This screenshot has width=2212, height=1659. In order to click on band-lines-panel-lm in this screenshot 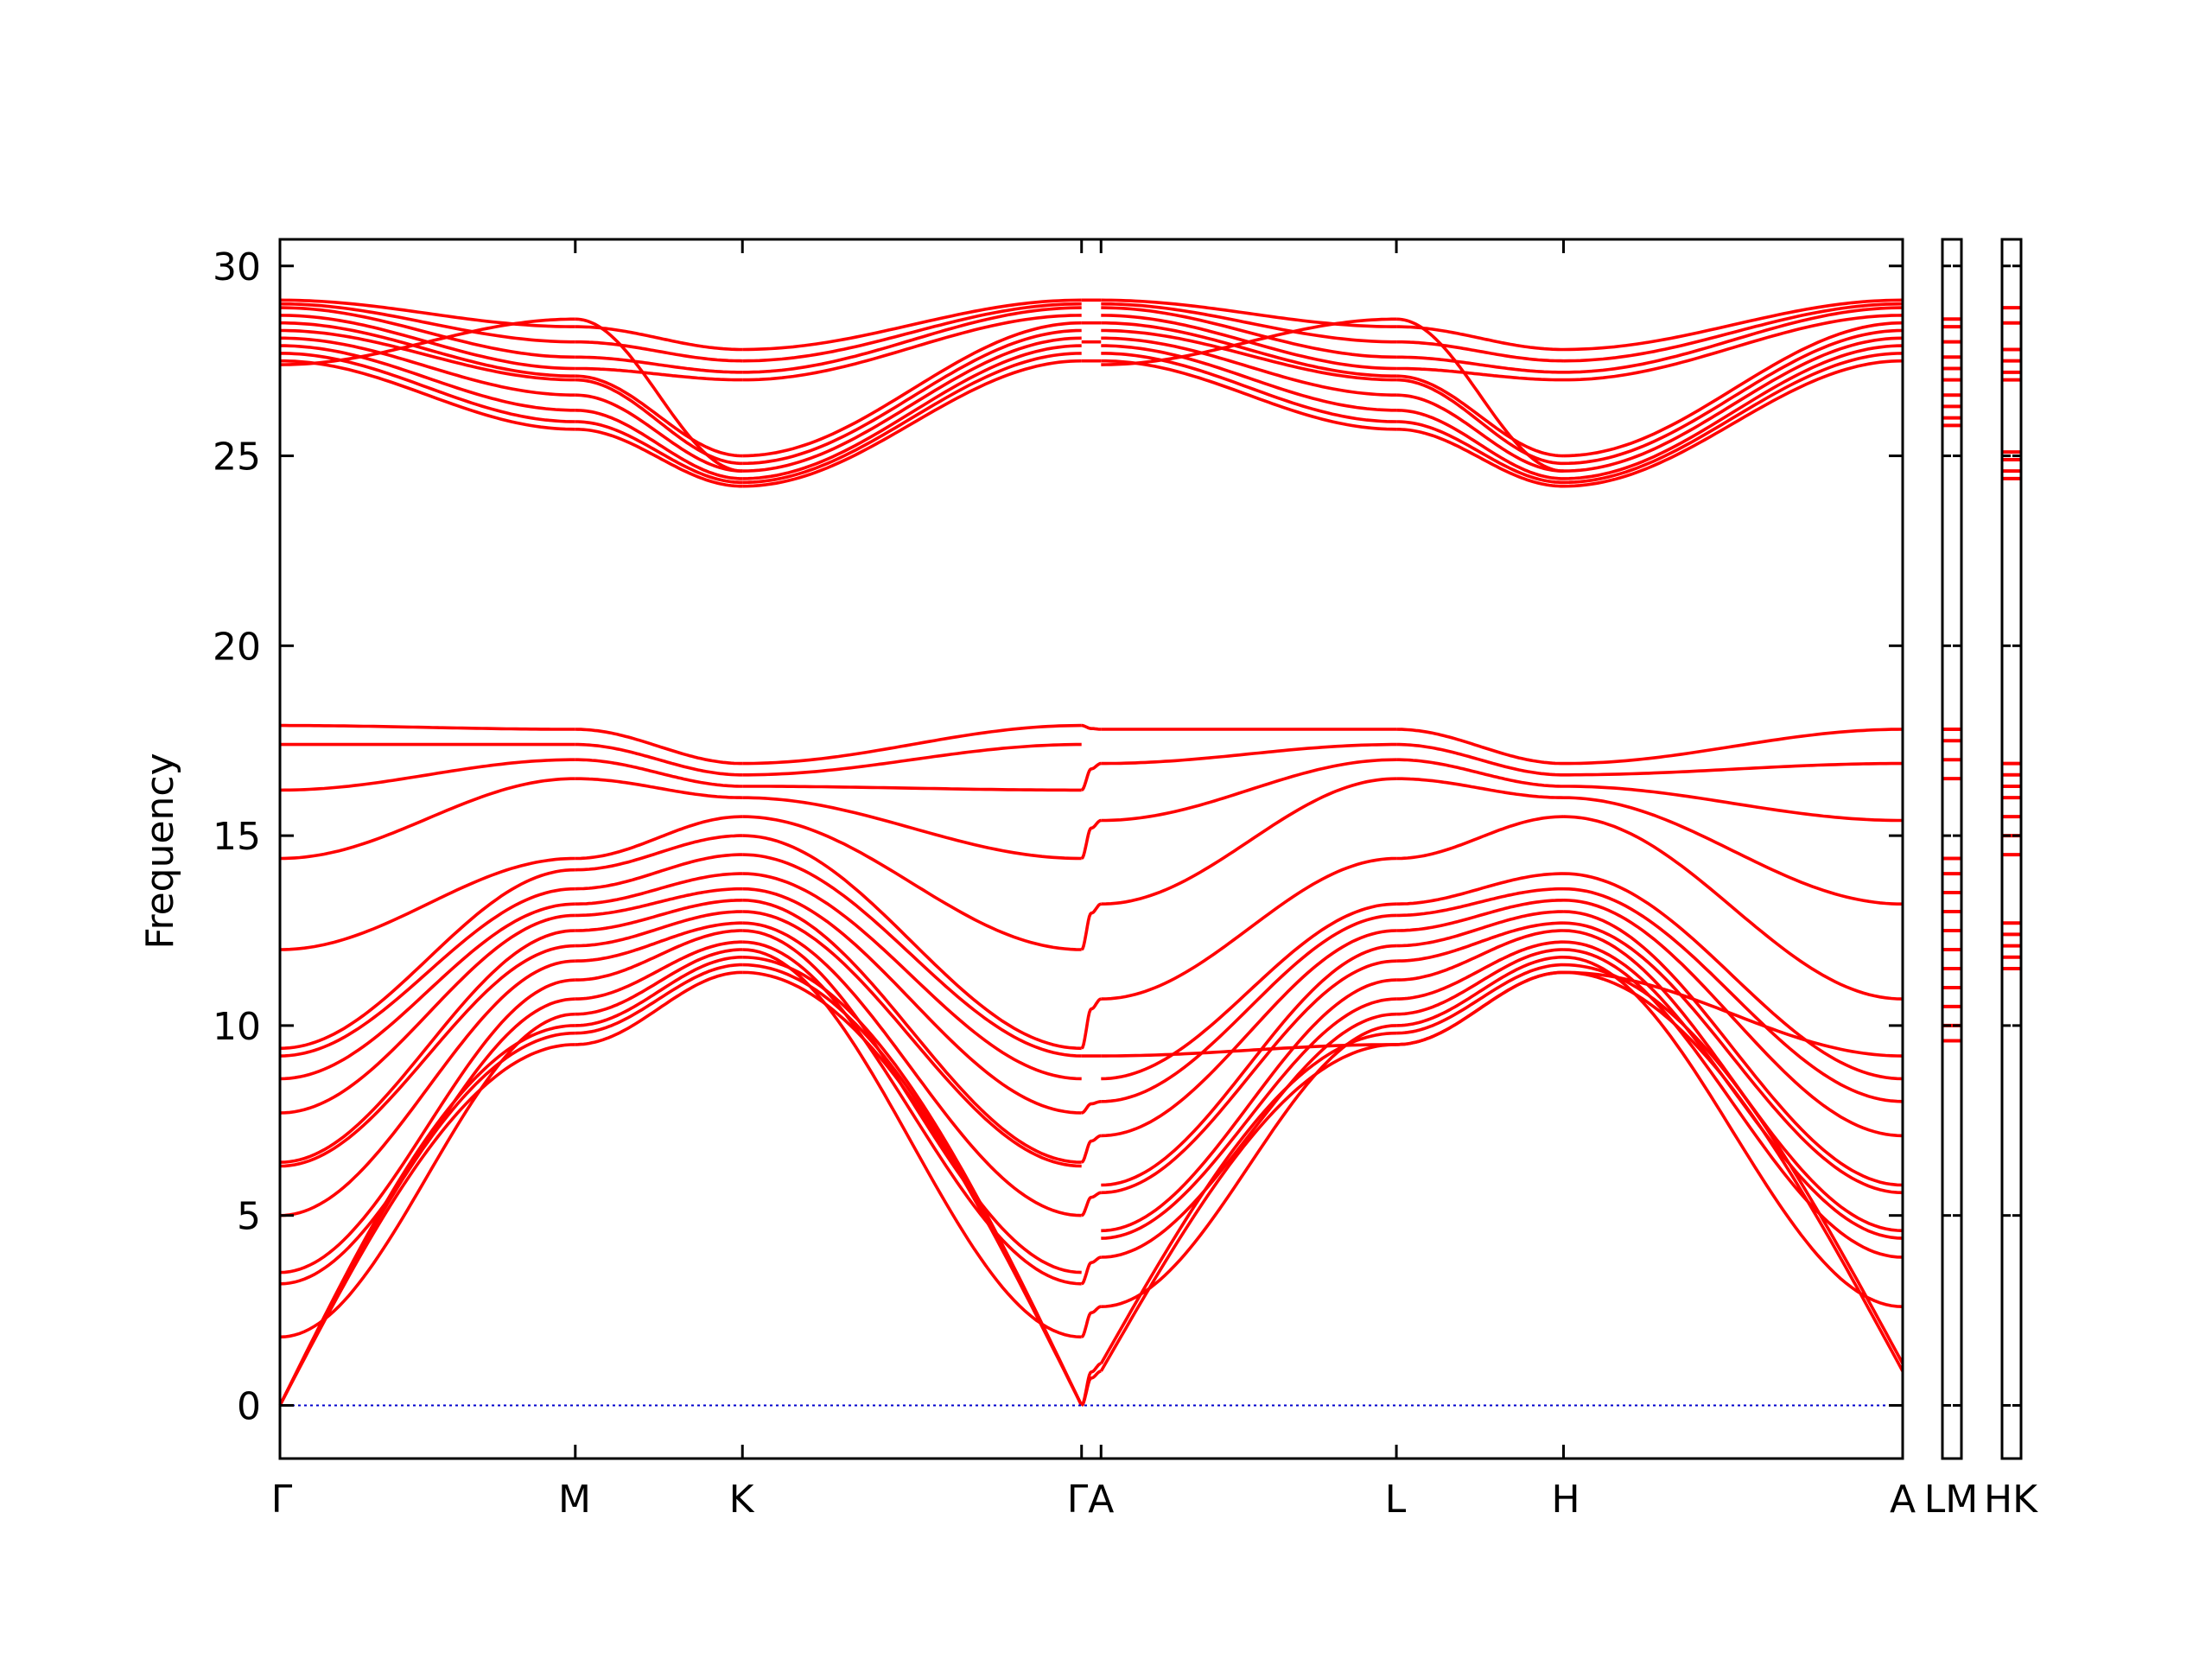, I will do `click(1951, 680)`.